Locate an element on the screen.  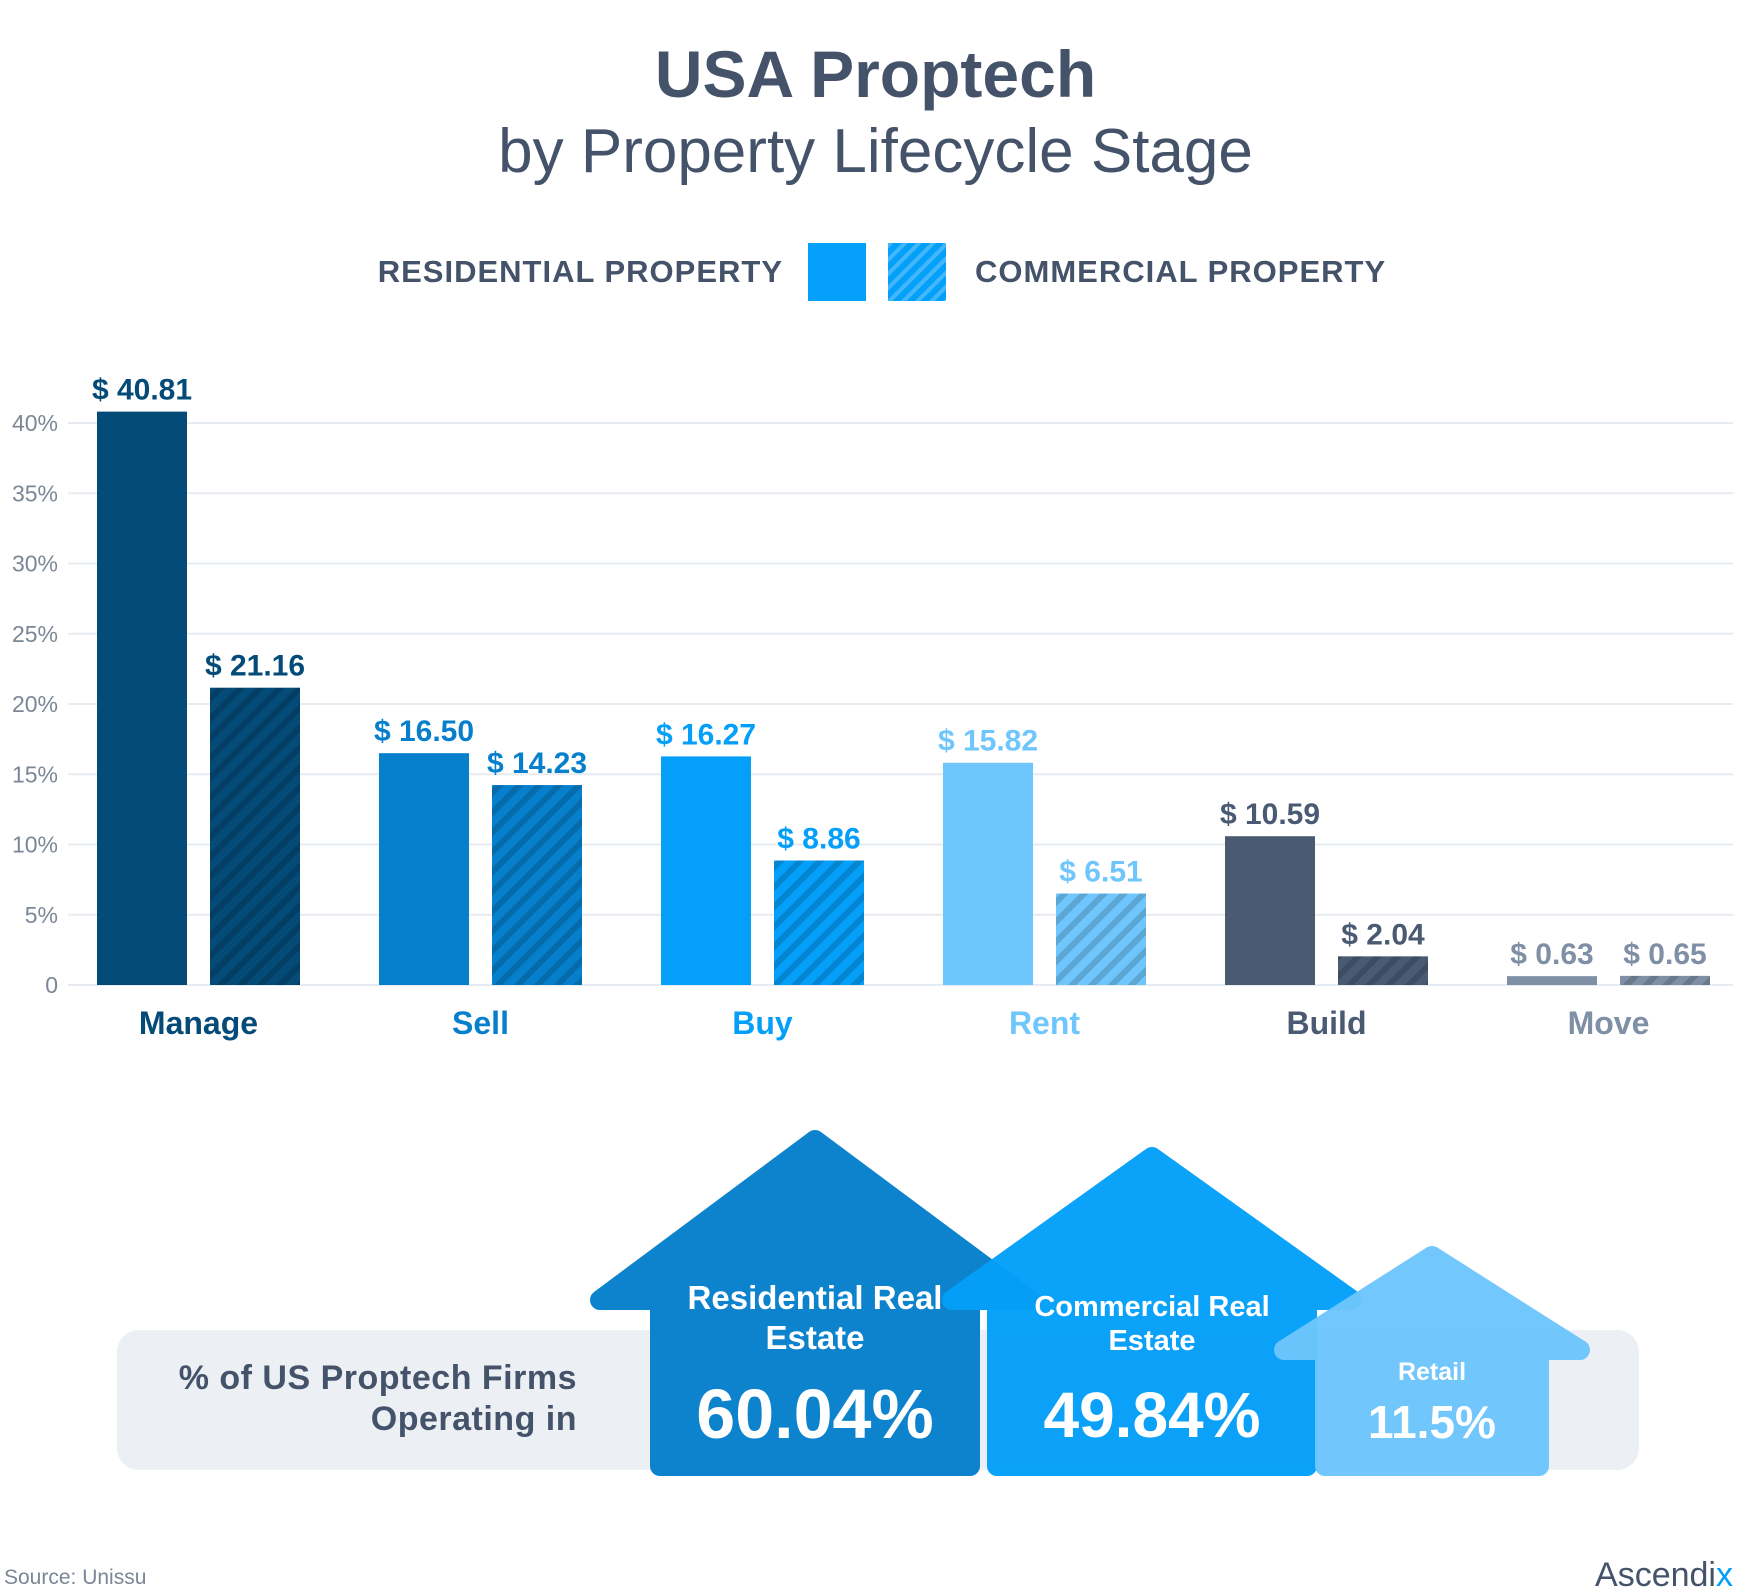
bar-move-commercial is located at coordinates (1665, 980).